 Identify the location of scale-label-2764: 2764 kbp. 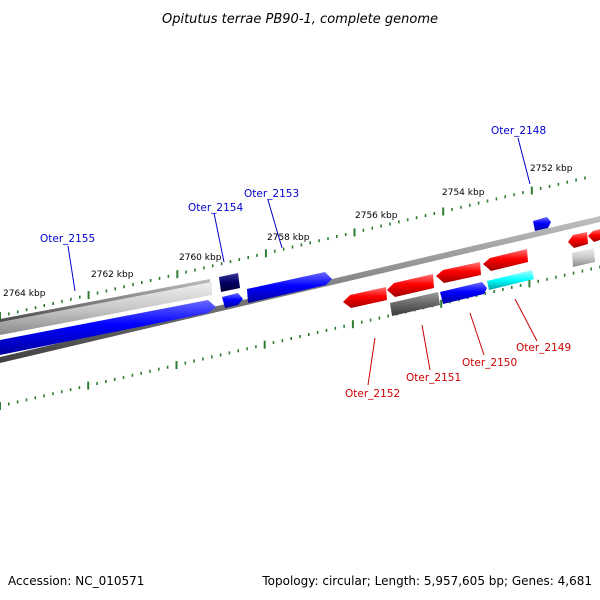
(24, 294).